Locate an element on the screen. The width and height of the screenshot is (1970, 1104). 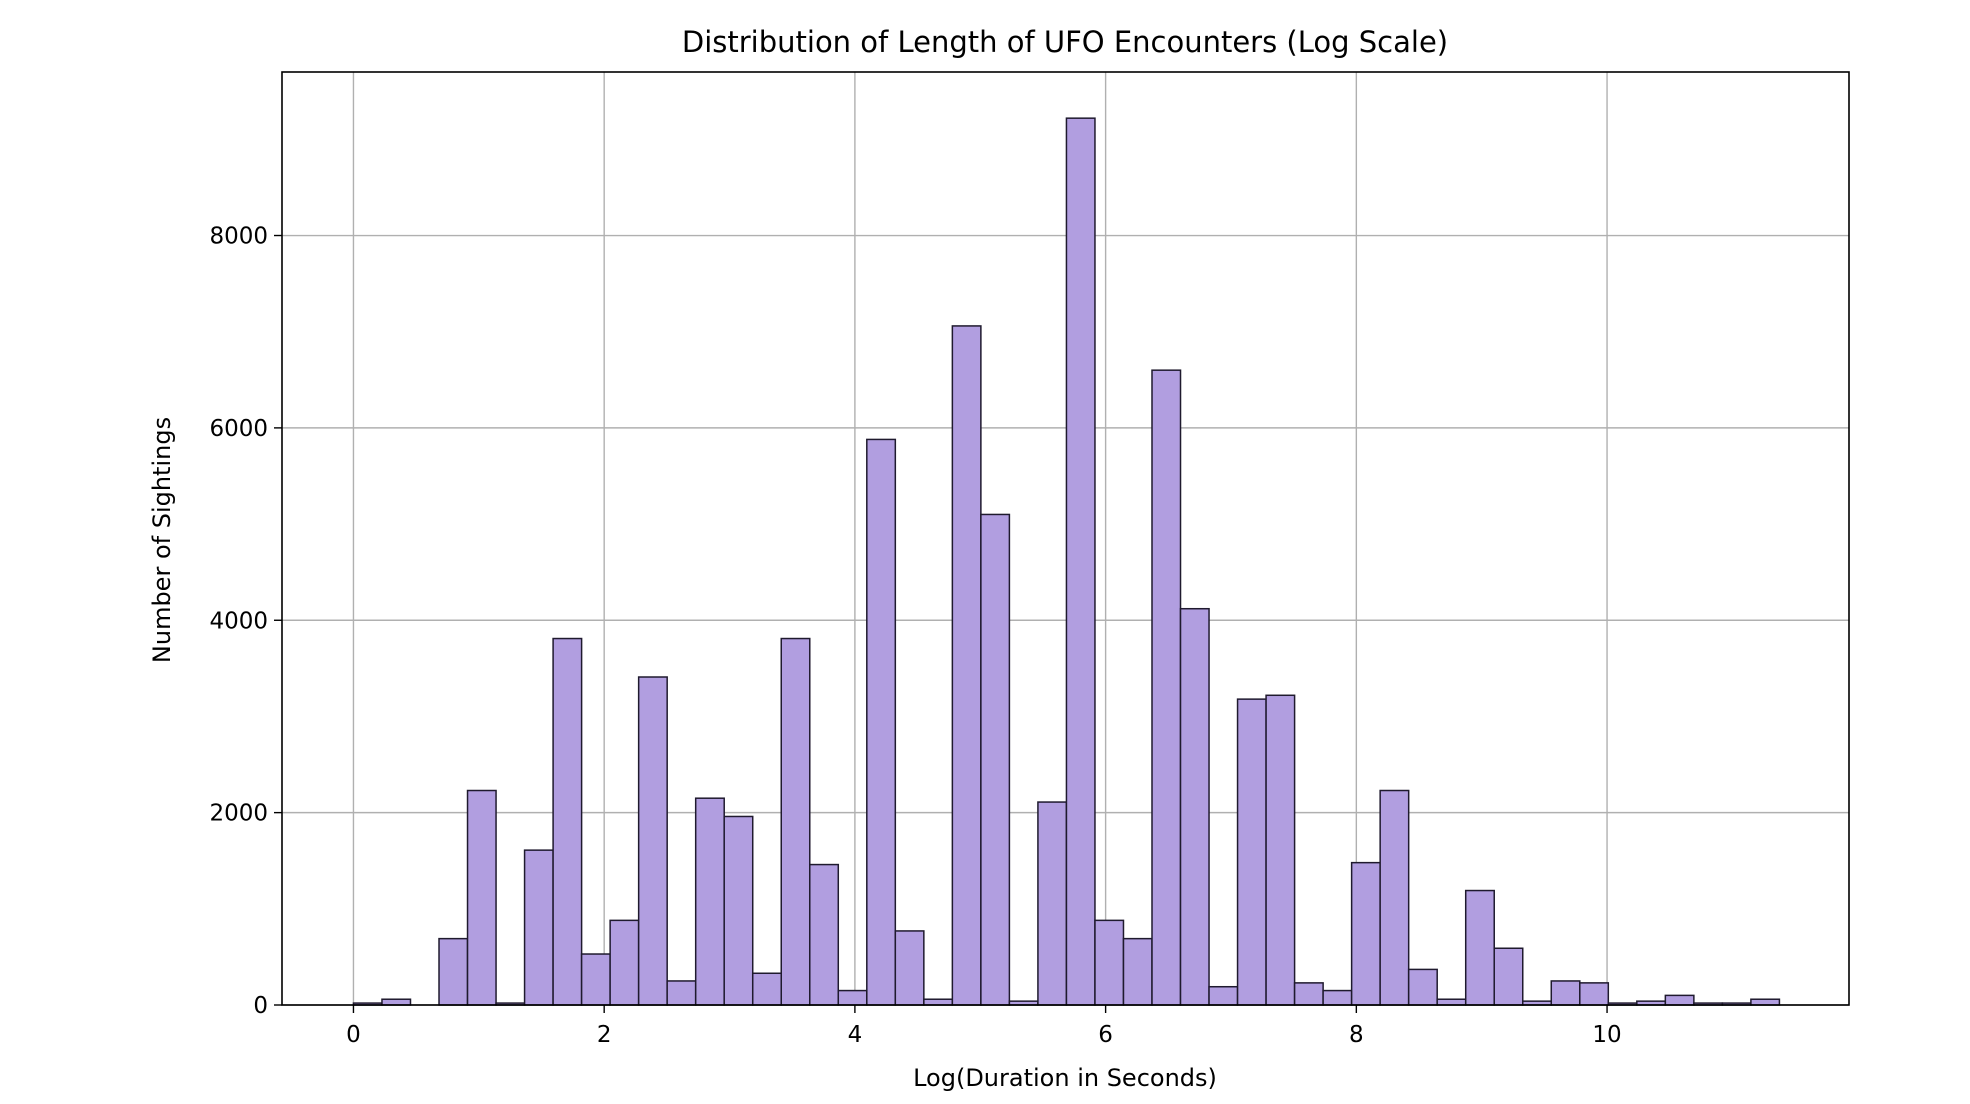
y-axis-label: Number of Sightings is located at coordinates (162, 540).